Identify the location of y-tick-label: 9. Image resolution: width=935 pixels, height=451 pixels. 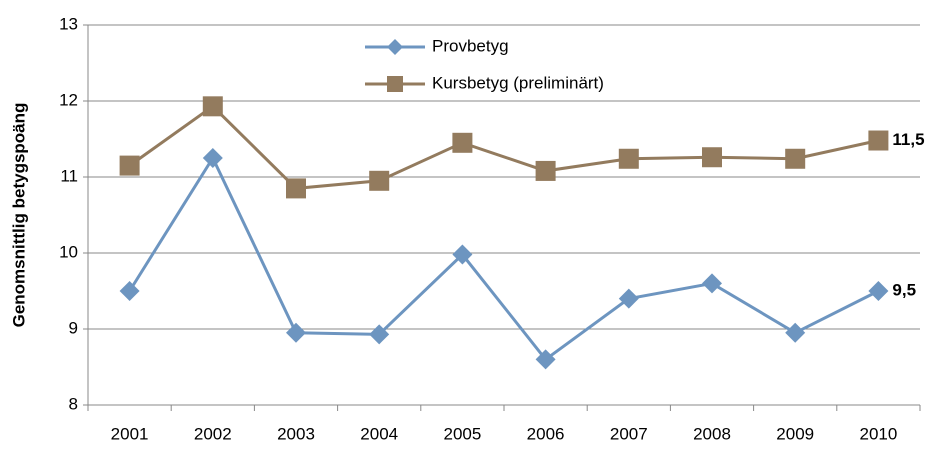
(73, 327).